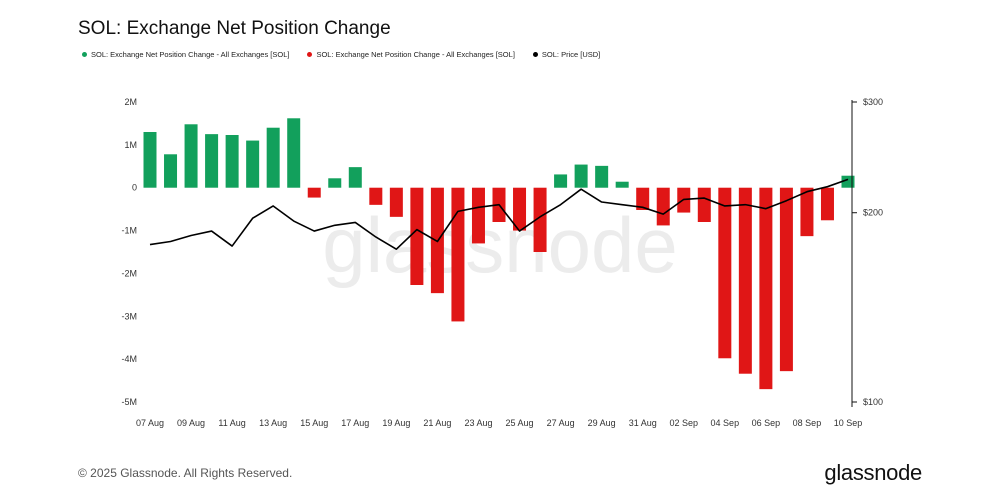 The height and width of the screenshot is (500, 1000). I want to click on bar-11-aug, so click(232, 161).